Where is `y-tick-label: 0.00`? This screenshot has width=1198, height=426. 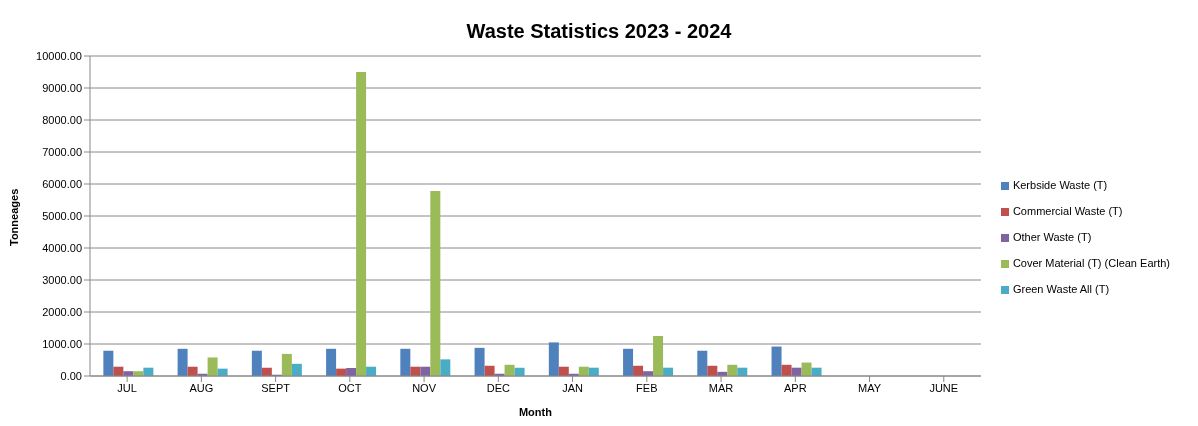 y-tick-label: 0.00 is located at coordinates (71, 375).